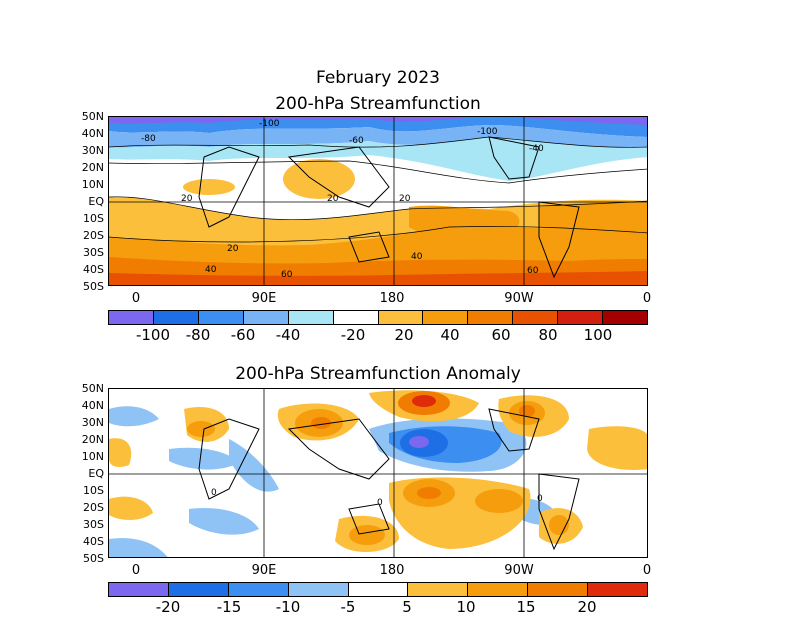 The width and height of the screenshot is (800, 618). Describe the element at coordinates (548, 335) in the screenshot. I see `colorbar-label: 80` at that location.